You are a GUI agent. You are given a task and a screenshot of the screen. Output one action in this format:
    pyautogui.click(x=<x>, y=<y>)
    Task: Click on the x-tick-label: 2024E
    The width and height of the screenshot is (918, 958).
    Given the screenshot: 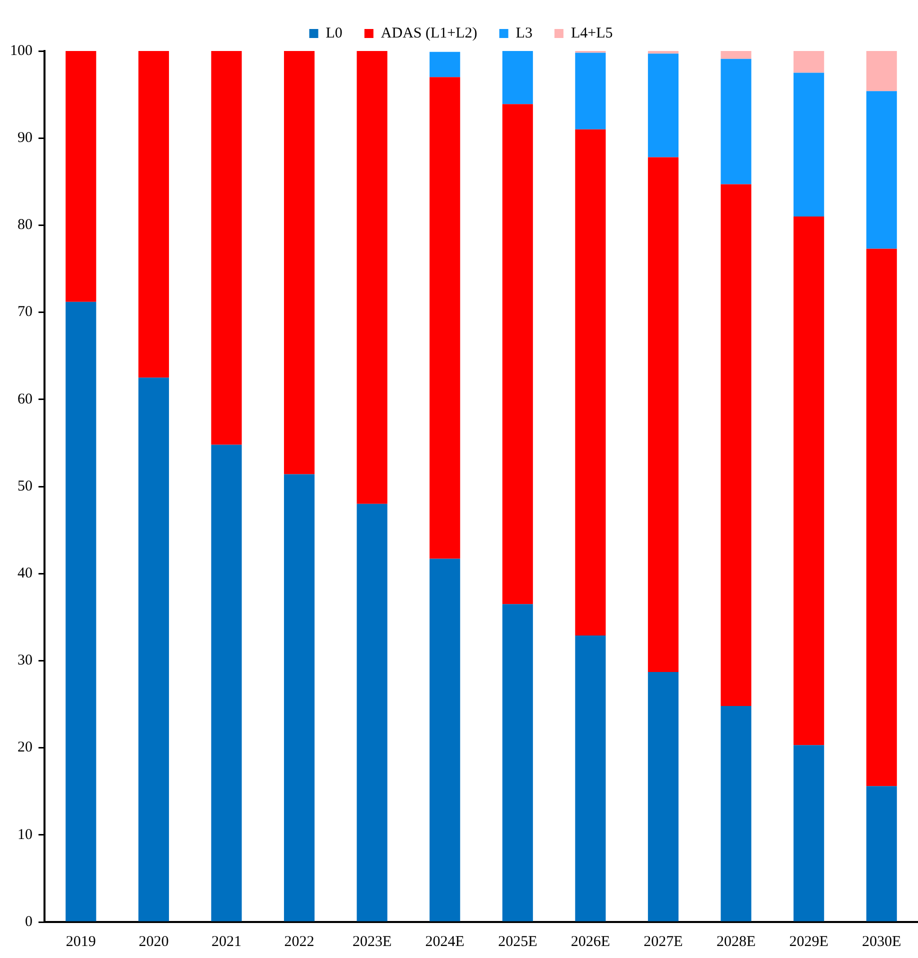 What is the action you would take?
    pyautogui.click(x=444, y=942)
    